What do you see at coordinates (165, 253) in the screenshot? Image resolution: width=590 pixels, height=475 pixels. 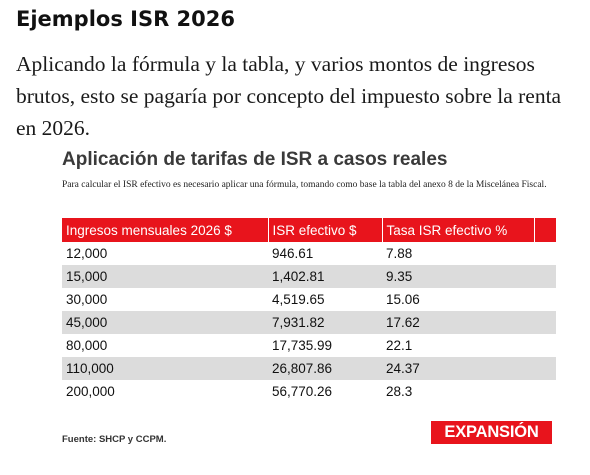 I see `cell-ingresos: 12,000` at bounding box center [165, 253].